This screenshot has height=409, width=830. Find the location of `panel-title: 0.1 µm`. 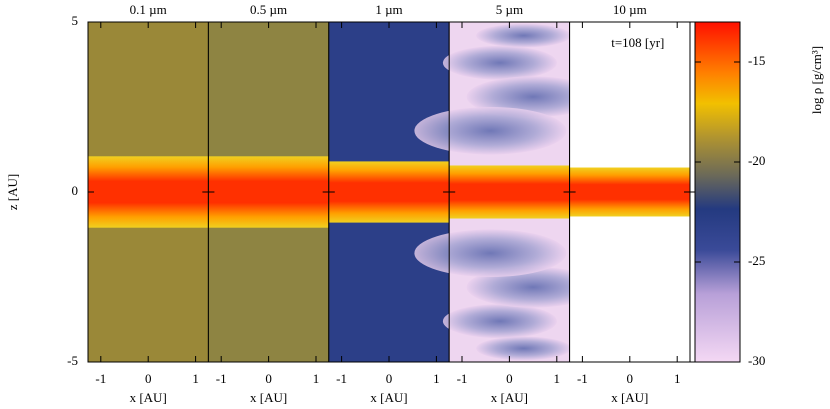

panel-title: 0.1 µm is located at coordinates (148, 9).